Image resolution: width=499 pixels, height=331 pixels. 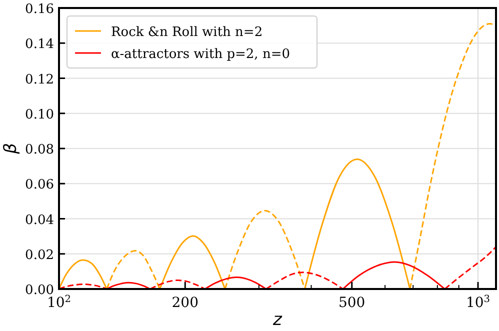 I want to click on y-tick-label: 0.08, so click(x=39, y=150).